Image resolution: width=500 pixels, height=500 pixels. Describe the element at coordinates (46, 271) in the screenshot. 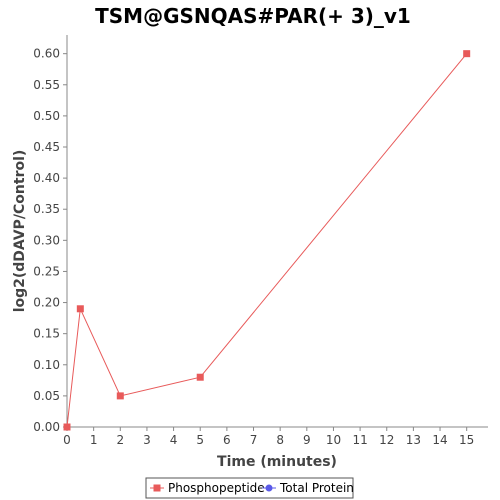

I see `y-tick-label: 0.25` at that location.